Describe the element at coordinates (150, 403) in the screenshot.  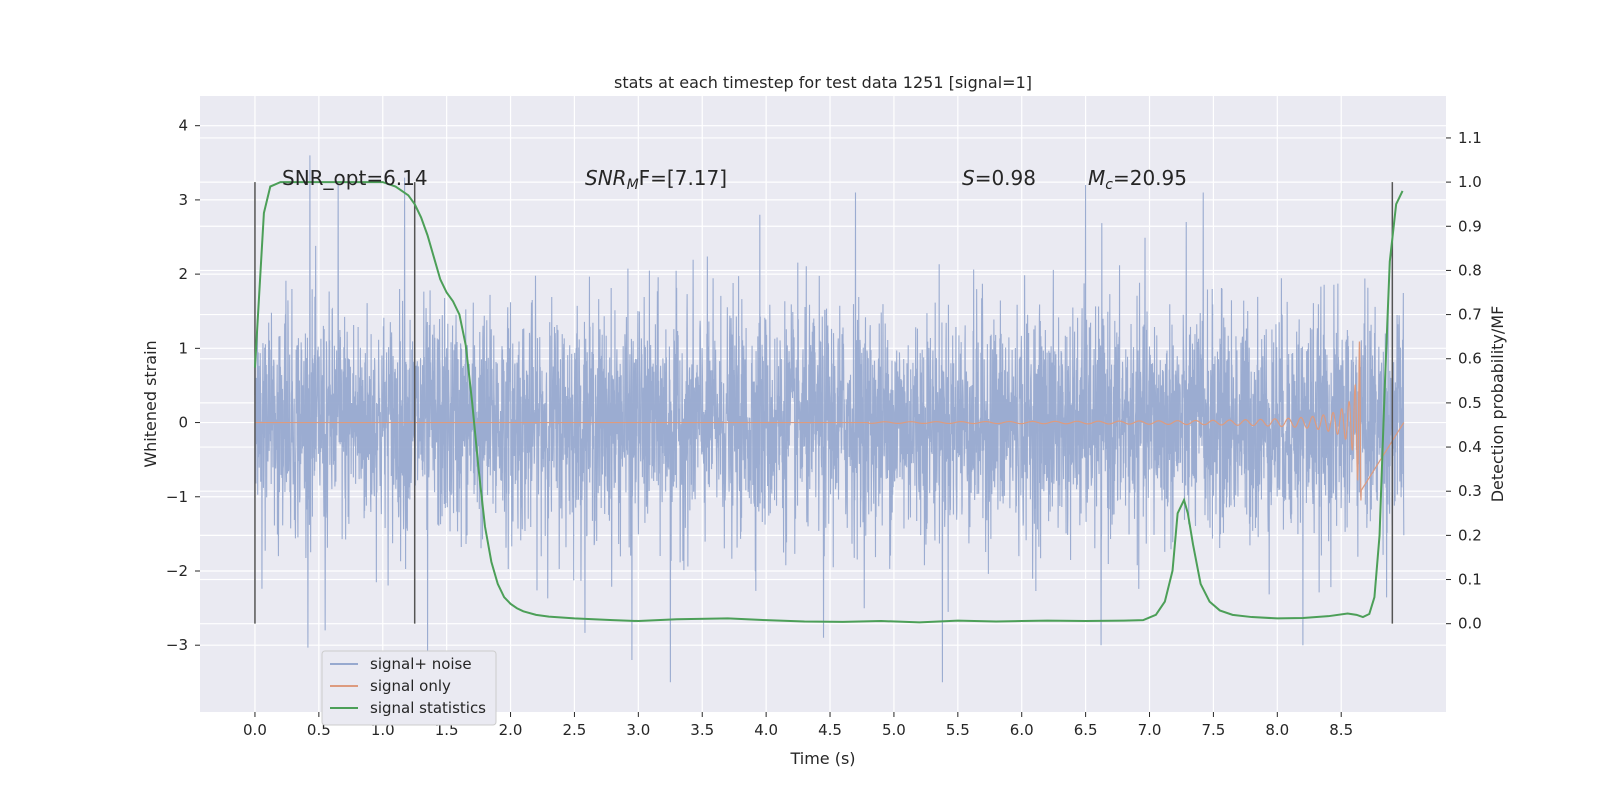
I see `y-axis-label: Whitened strain` at that location.